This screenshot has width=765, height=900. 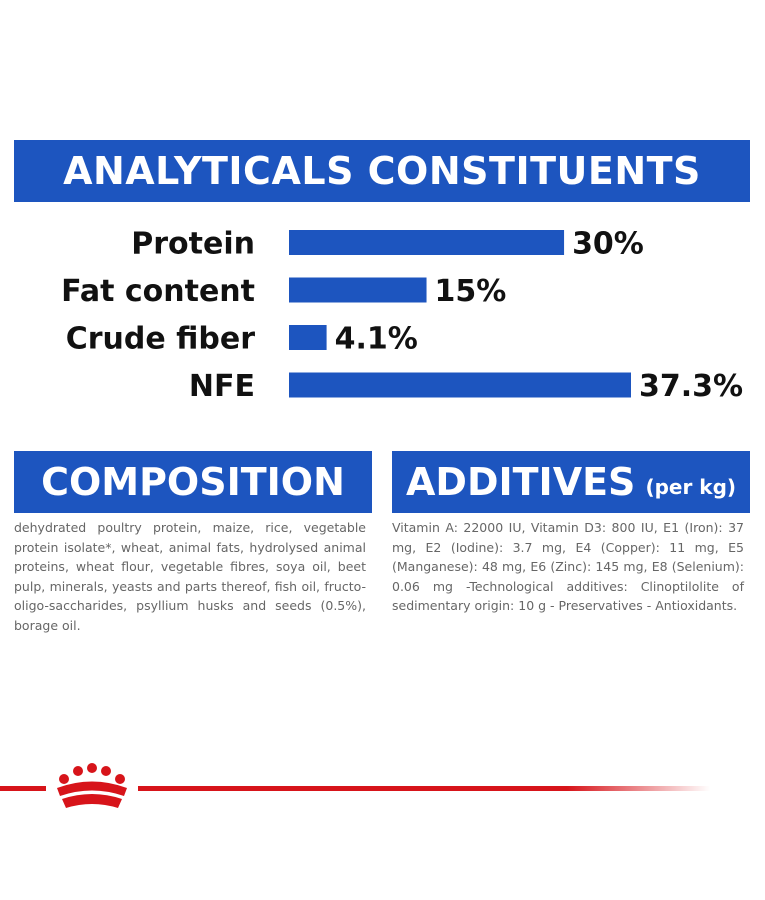 I want to click on composition-title: COMPOSITION, so click(x=193, y=482).